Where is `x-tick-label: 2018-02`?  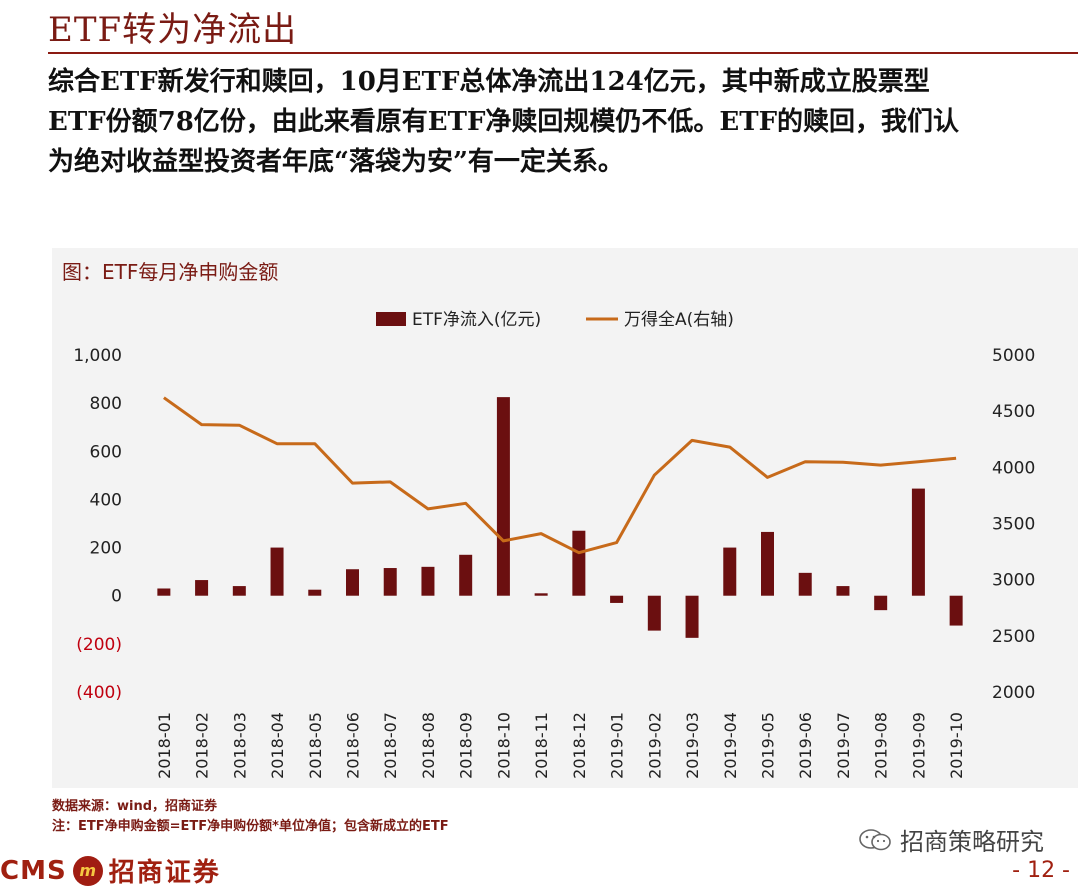 x-tick-label: 2018-02 is located at coordinates (202, 745).